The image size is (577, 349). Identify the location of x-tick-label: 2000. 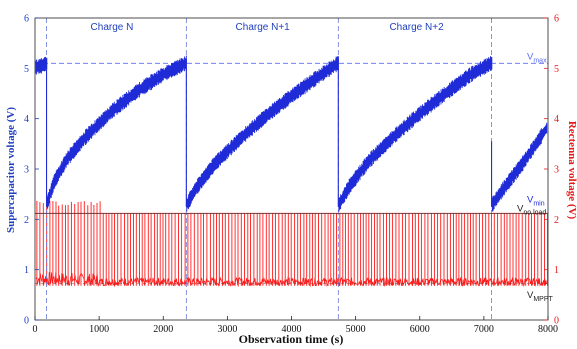
(163, 329).